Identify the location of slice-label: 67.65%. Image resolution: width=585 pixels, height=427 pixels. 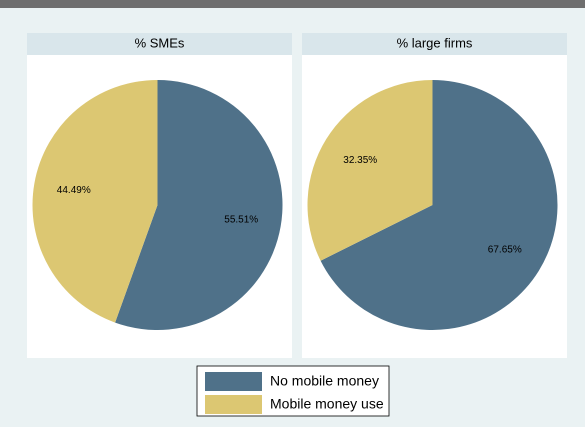
(505, 249).